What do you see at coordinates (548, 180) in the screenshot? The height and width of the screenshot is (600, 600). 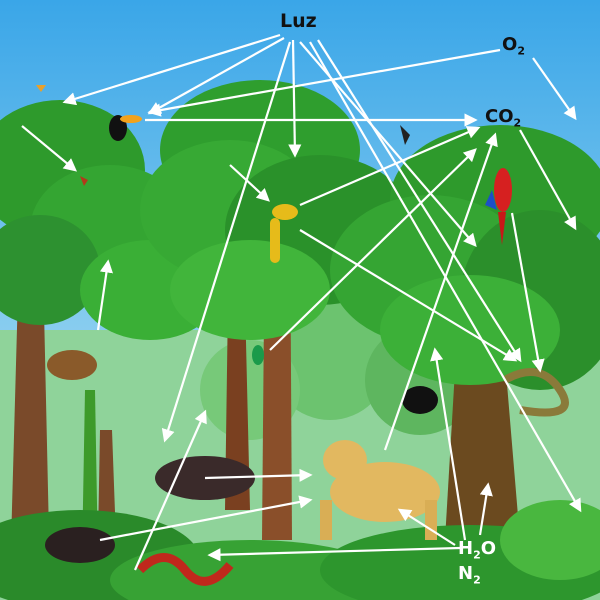 I see `arrow-co2-to-canopy` at bounding box center [548, 180].